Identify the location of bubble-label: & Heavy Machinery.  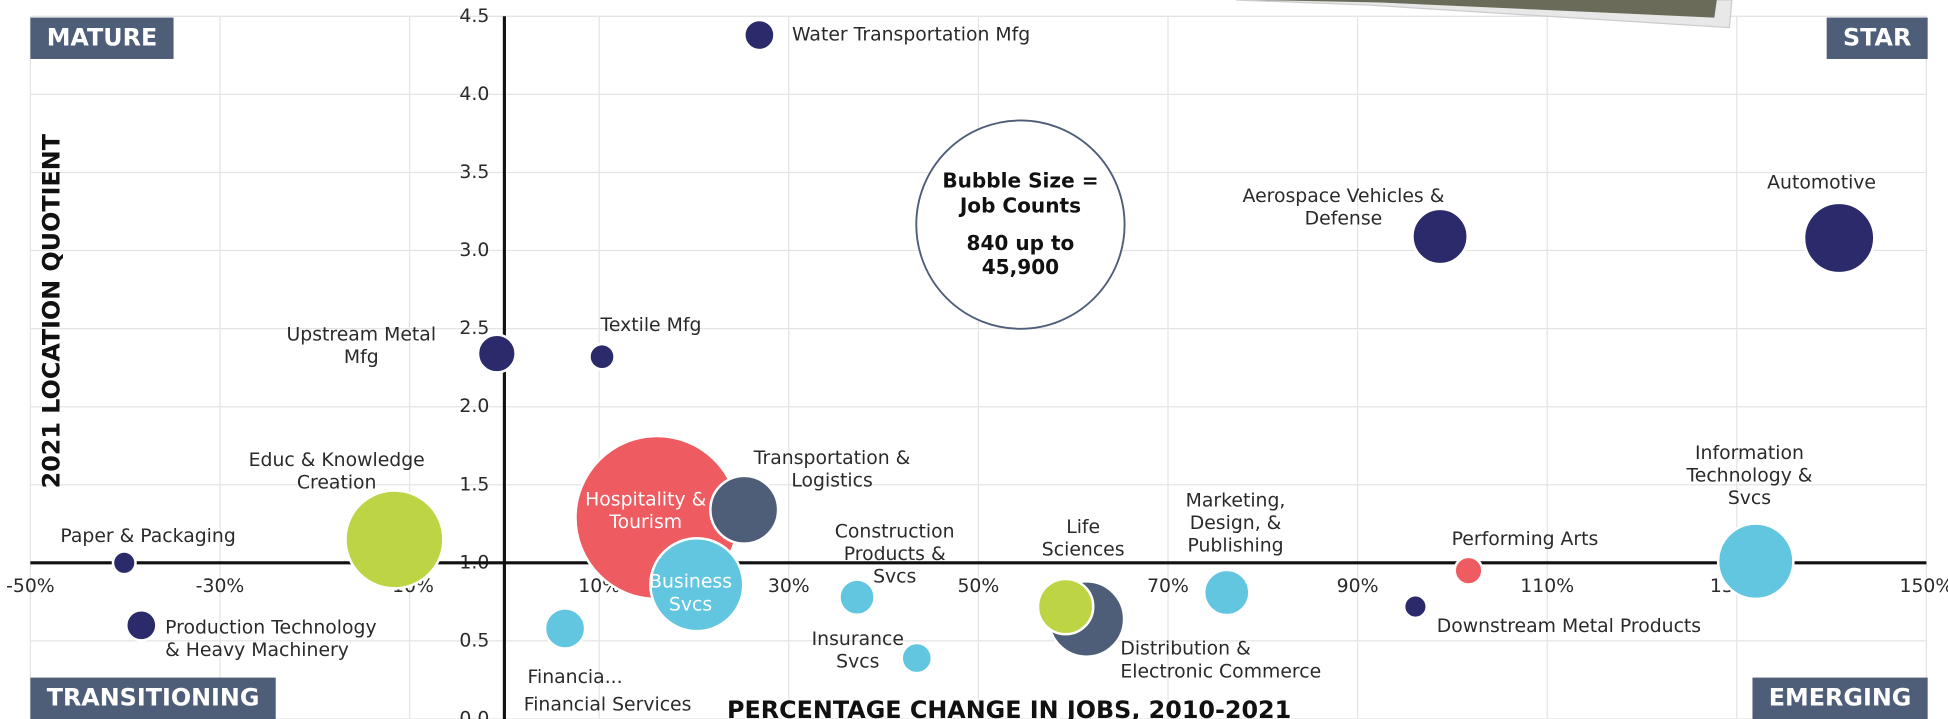
(257, 650).